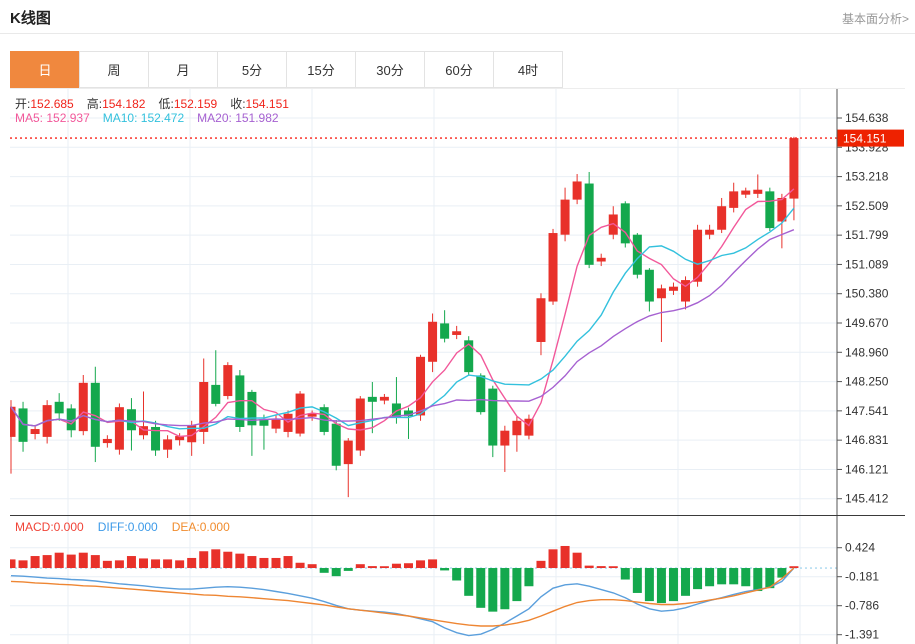  Describe the element at coordinates (52, 118) in the screenshot. I see `ma5-readout: MA5: 152.937` at that location.